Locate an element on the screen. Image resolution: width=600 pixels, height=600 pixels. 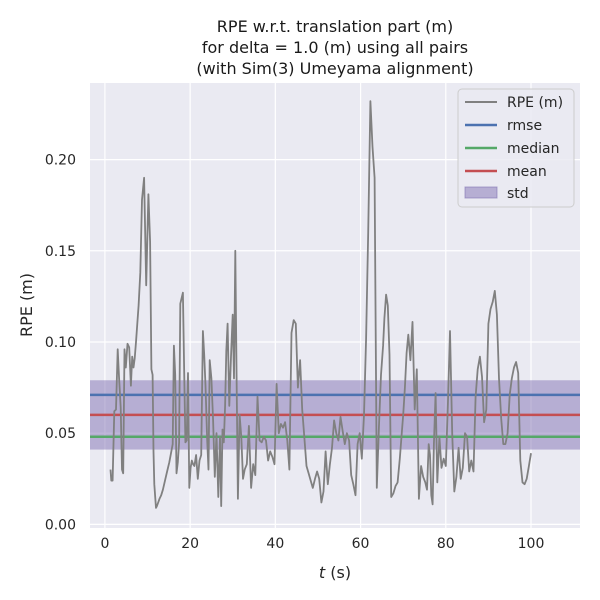
legend-mean-label: mean is located at coordinates (527, 172).